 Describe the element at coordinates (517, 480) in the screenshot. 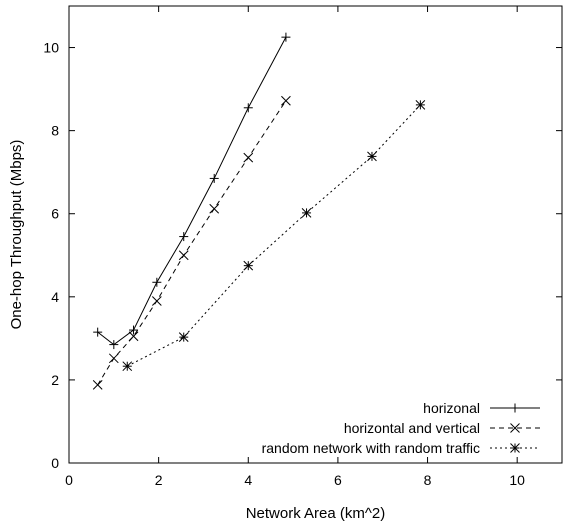

I see `x-tick-label: 10` at that location.